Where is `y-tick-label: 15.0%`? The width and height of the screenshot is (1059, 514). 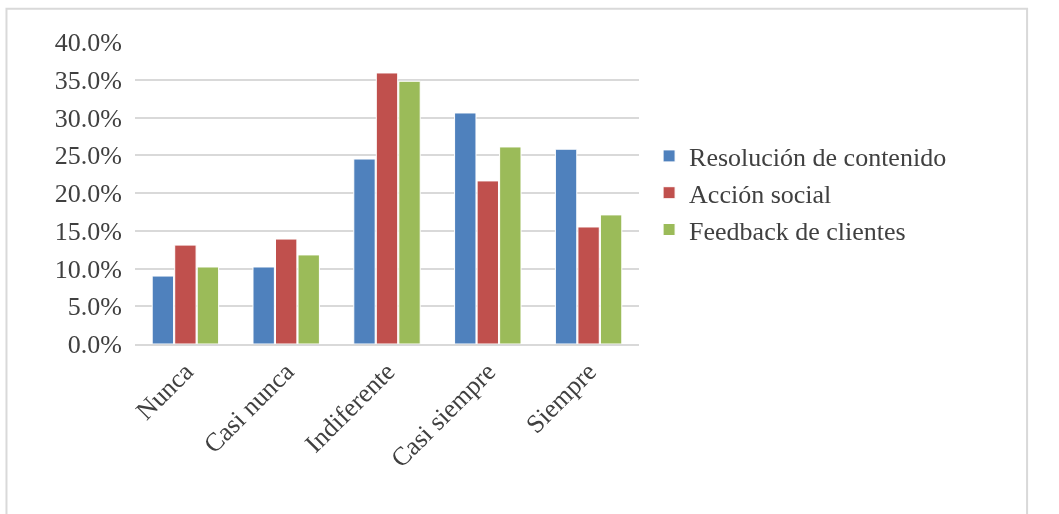
y-tick-label: 15.0% is located at coordinates (88, 231).